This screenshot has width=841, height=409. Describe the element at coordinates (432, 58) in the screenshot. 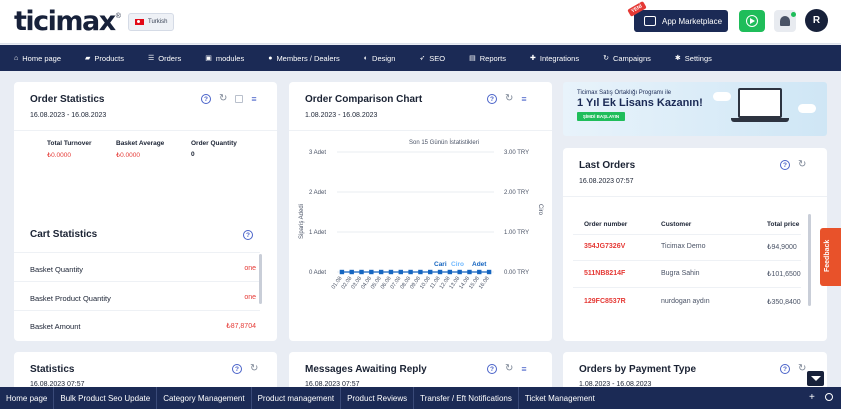

I see `nav-seo: ➶ SEO` at that location.